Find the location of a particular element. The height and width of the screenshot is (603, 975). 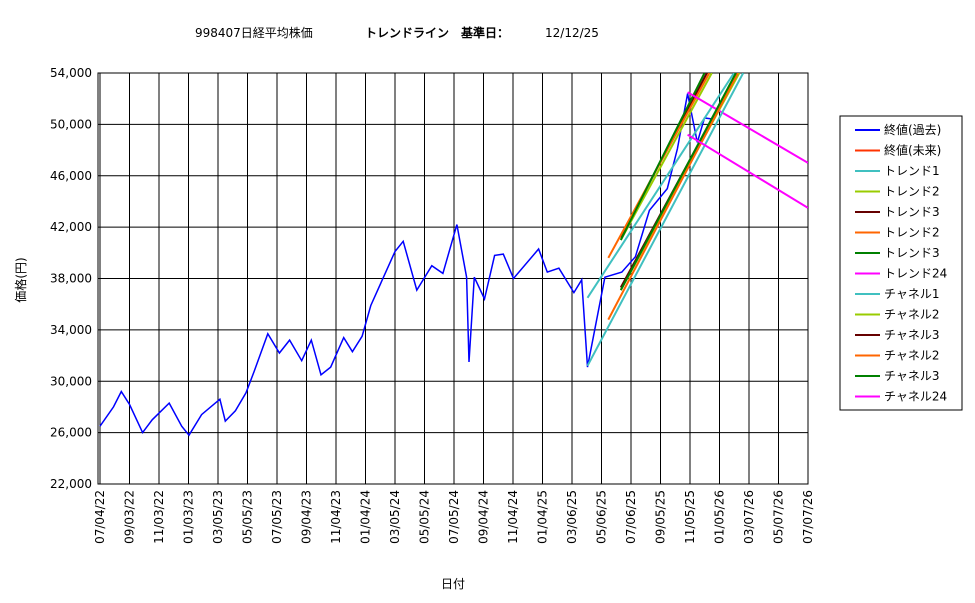

y-tick-label: 34,000 is located at coordinates (71, 330).